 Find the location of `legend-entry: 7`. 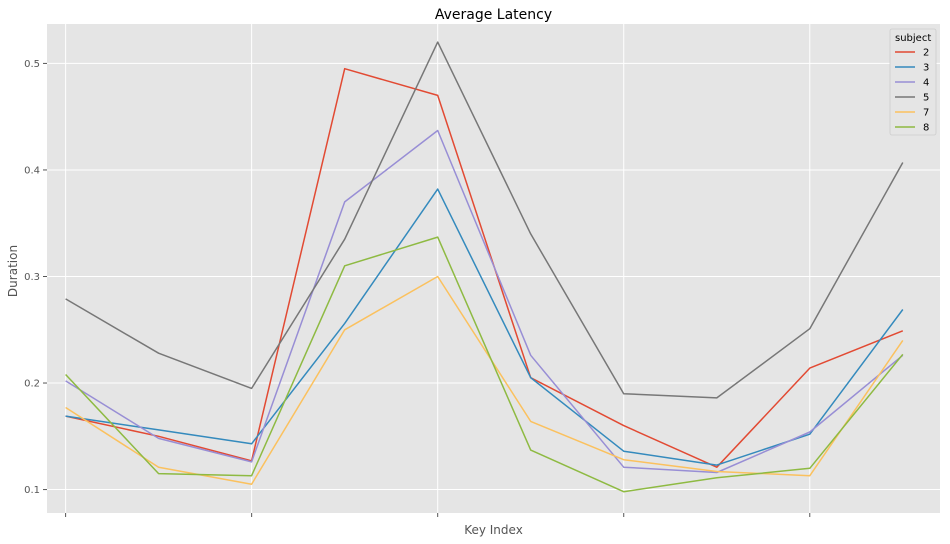

legend-entry: 7 is located at coordinates (926, 113).